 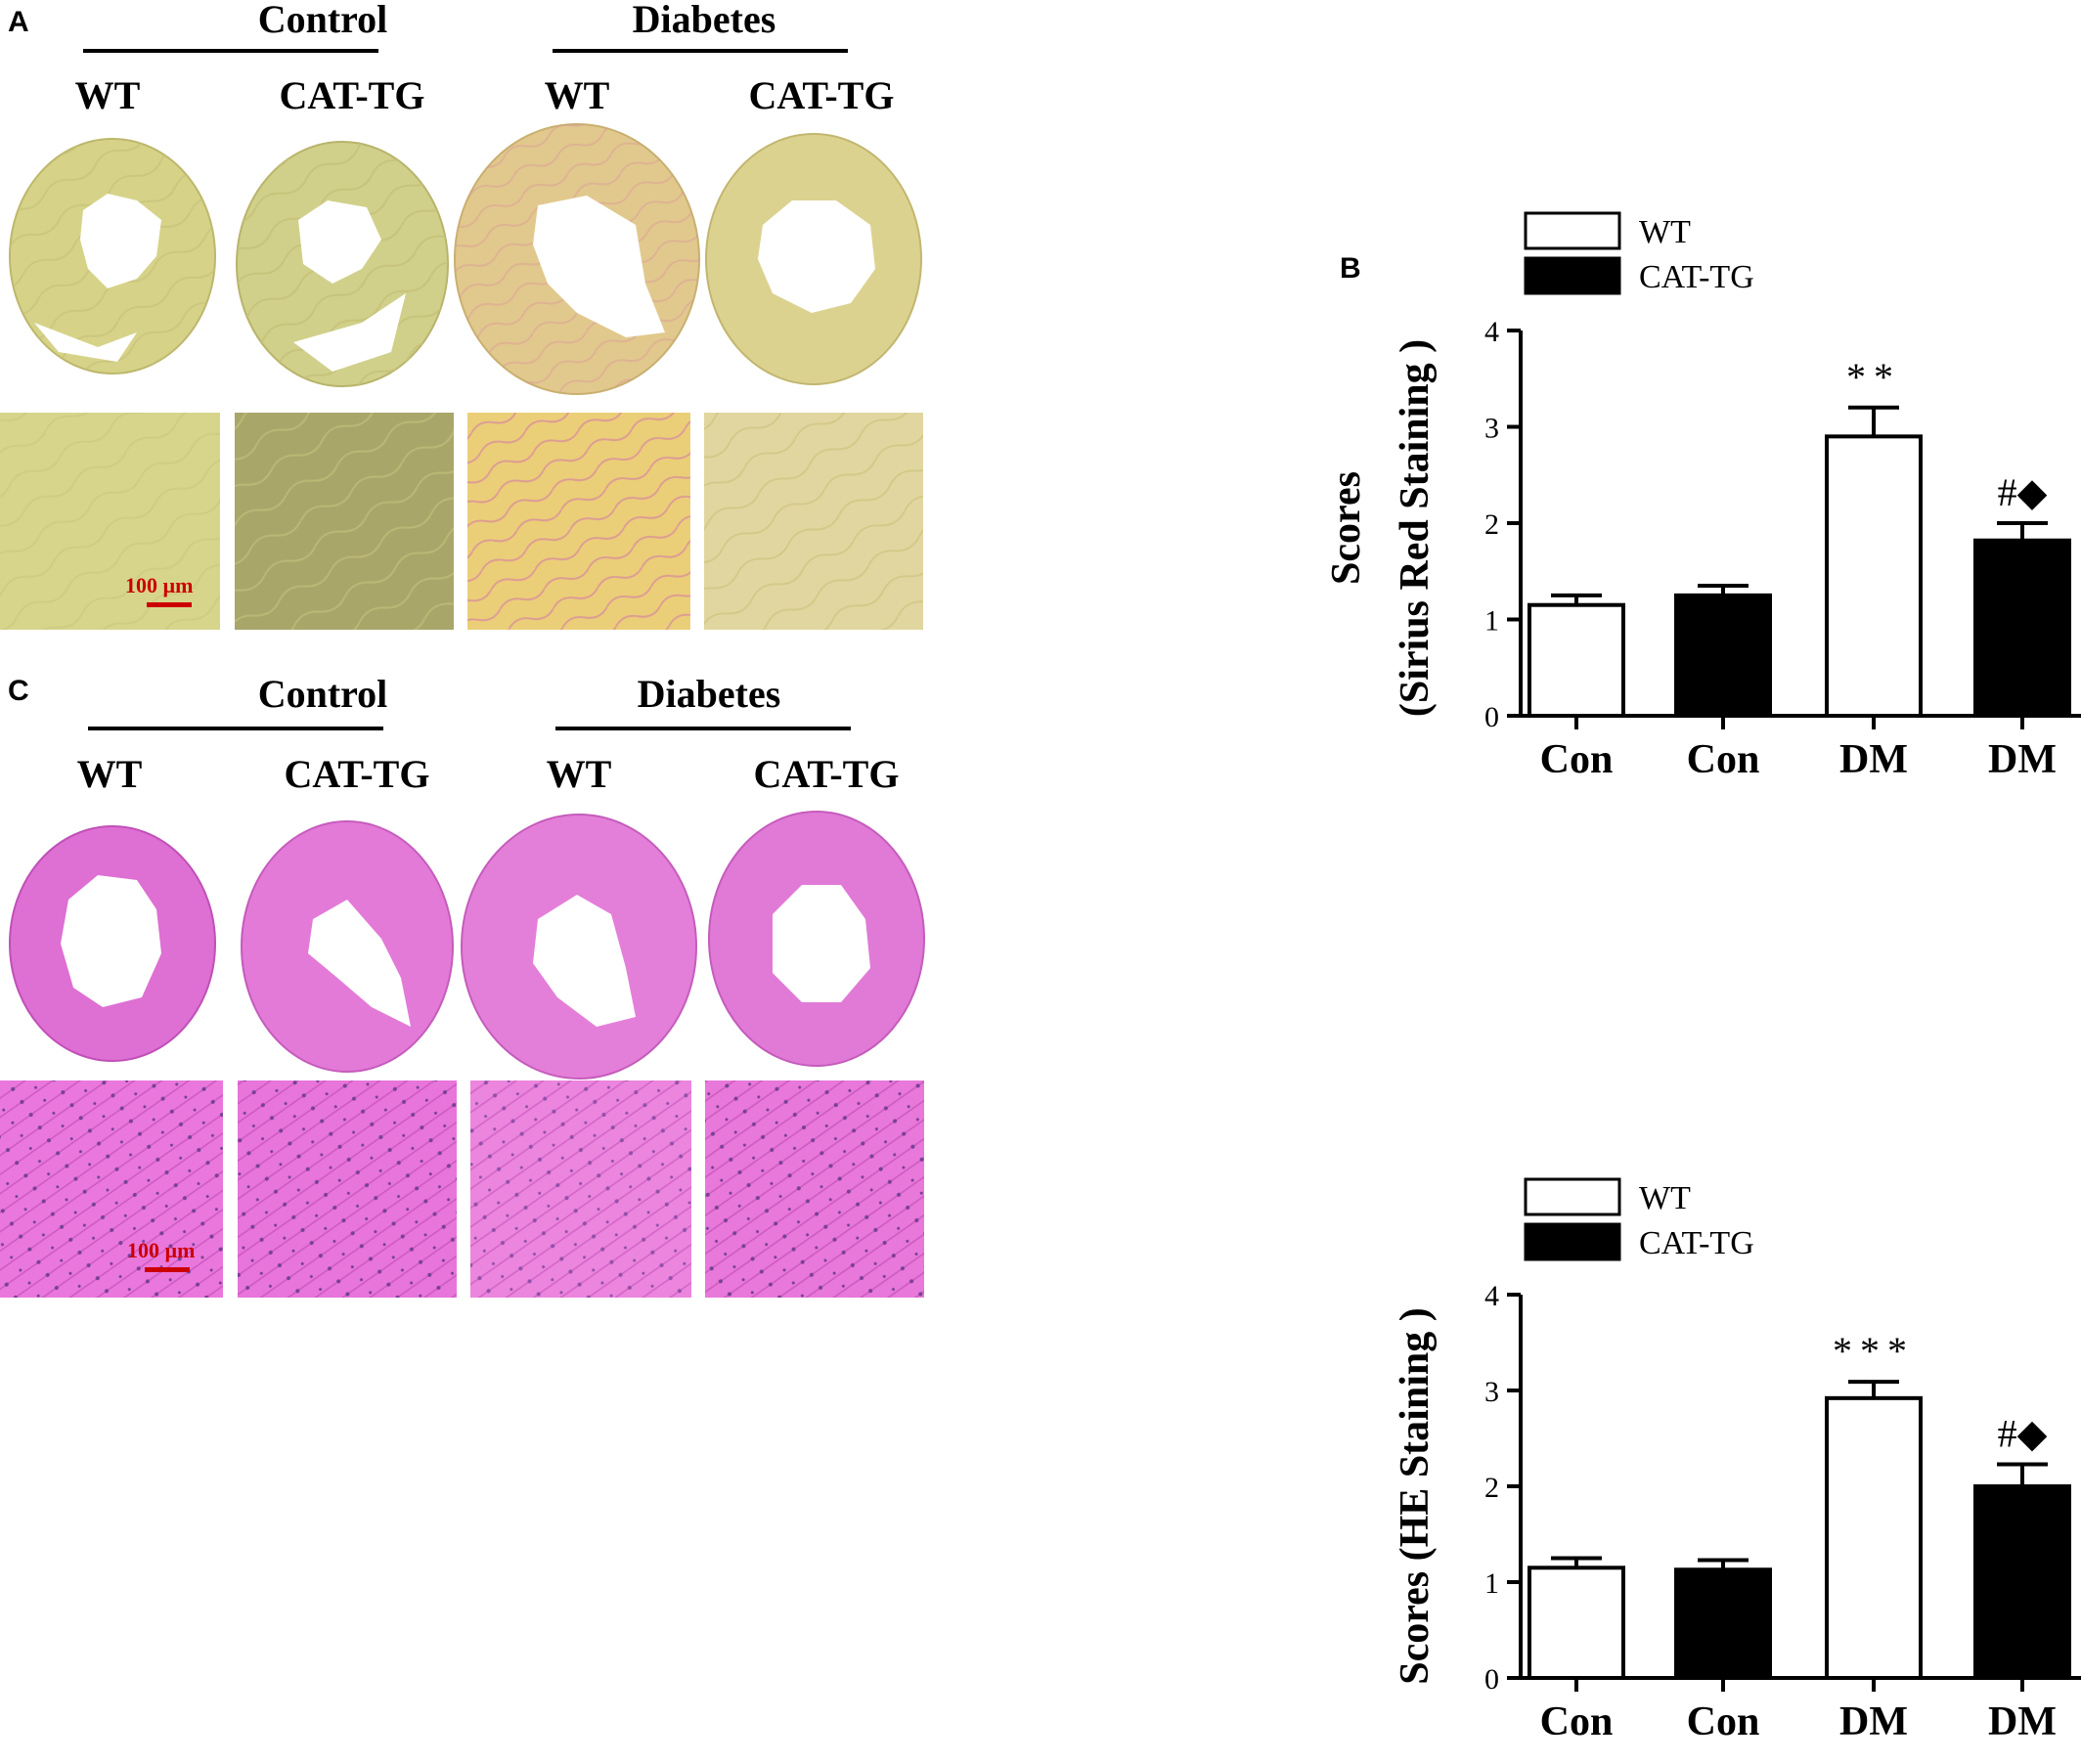 What do you see at coordinates (1415, 1495) in the screenshot?
I see `y-axis-label: Scores (HE Staining )` at bounding box center [1415, 1495].